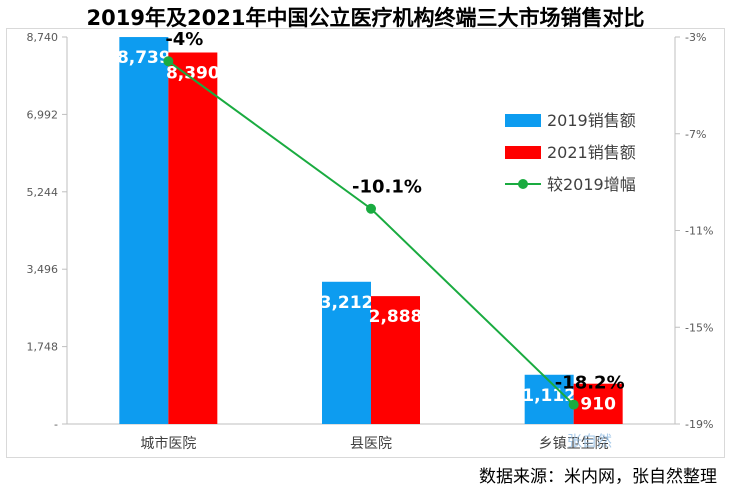  I want to click on growth-value-label: -4%, so click(184, 39).